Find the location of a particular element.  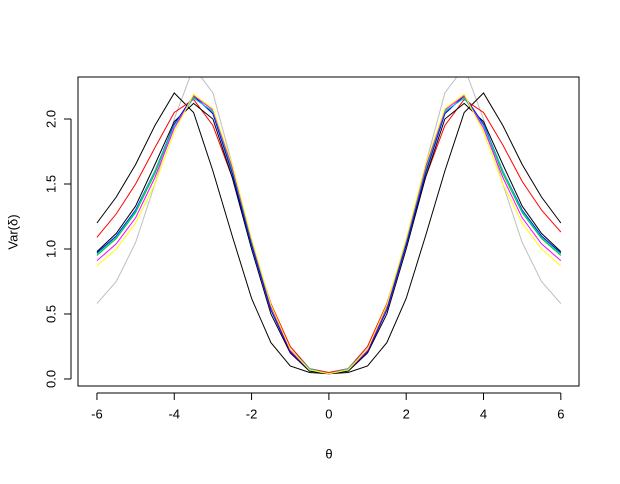

y-tick-label: 1.5 is located at coordinates (50, 184).